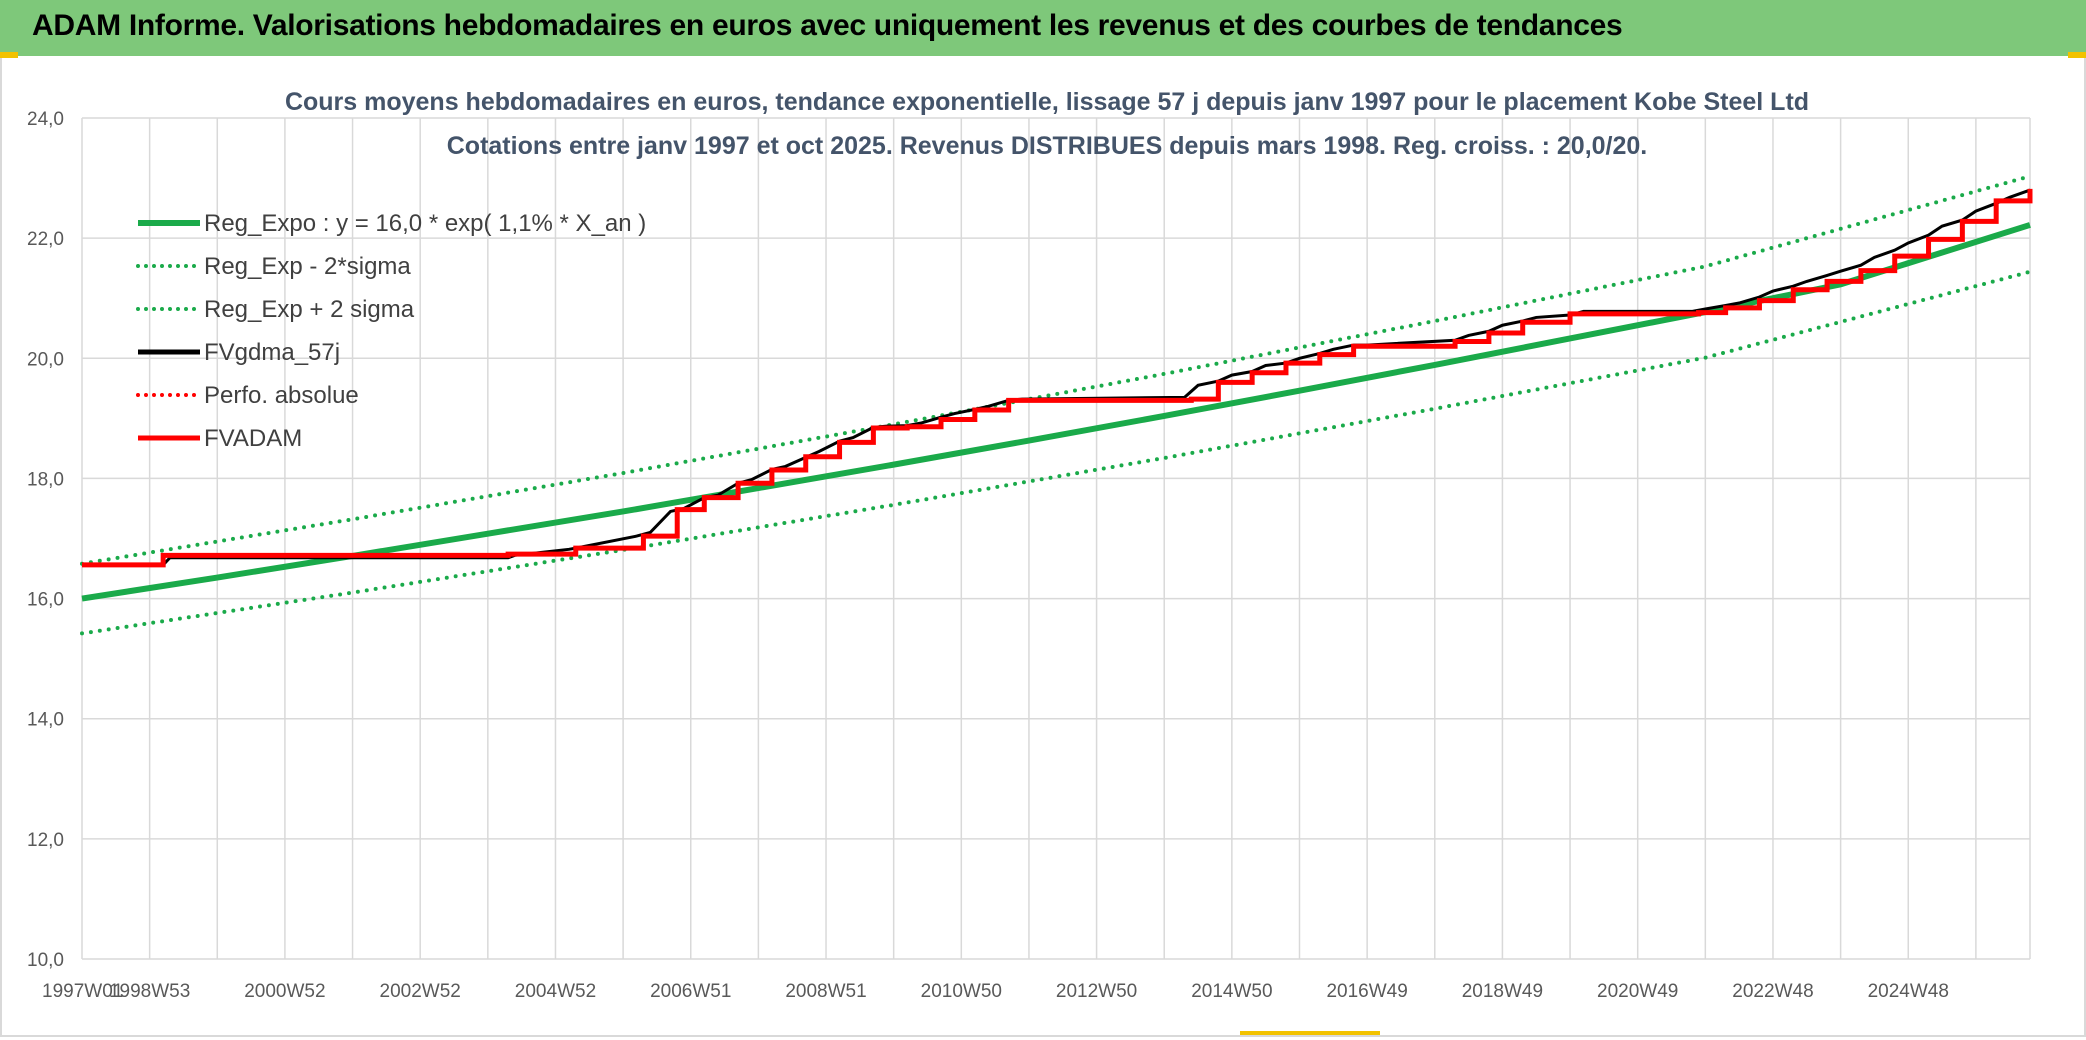 The width and height of the screenshot is (2086, 1040). What do you see at coordinates (45, 960) in the screenshot?
I see `y-tick-label: 10,0` at bounding box center [45, 960].